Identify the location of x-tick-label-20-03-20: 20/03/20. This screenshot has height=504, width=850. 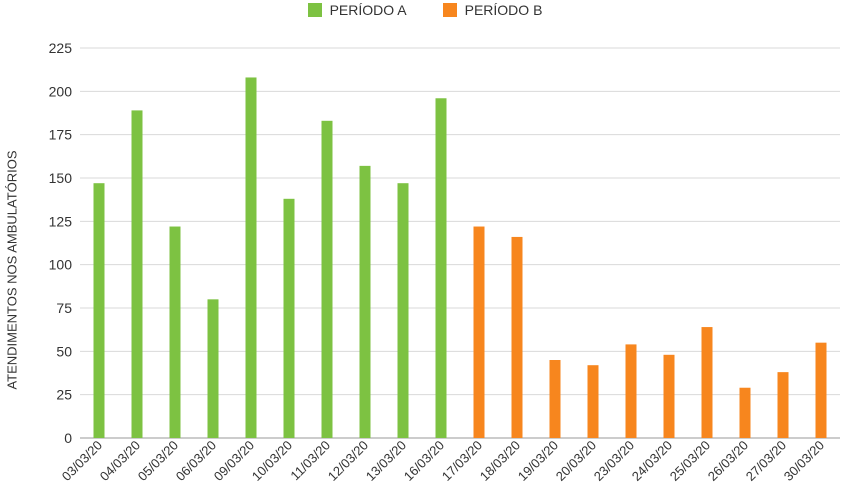
(576, 461).